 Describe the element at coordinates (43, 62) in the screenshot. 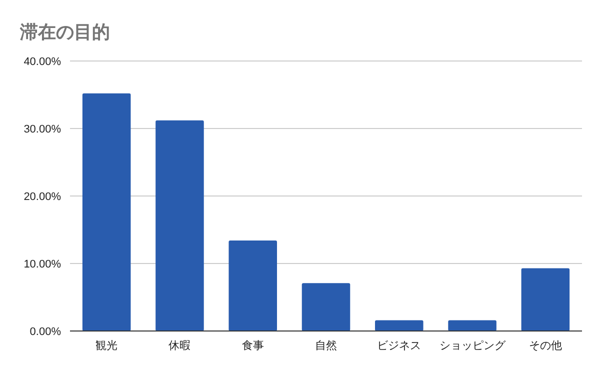

I see `y-tick-label: 40.00%` at that location.